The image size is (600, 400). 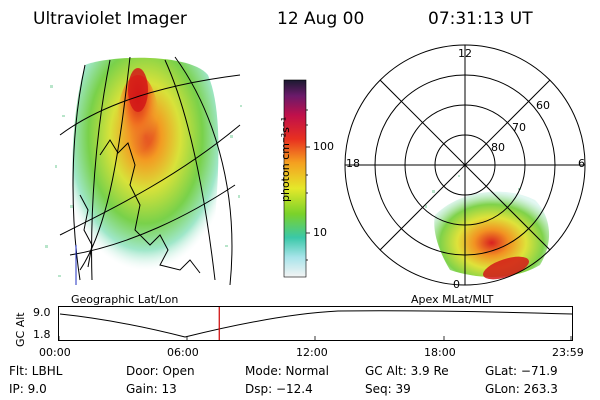 I want to click on colorbar-unit-label: photon cm⁻²s⁻¹, so click(x=285, y=159).